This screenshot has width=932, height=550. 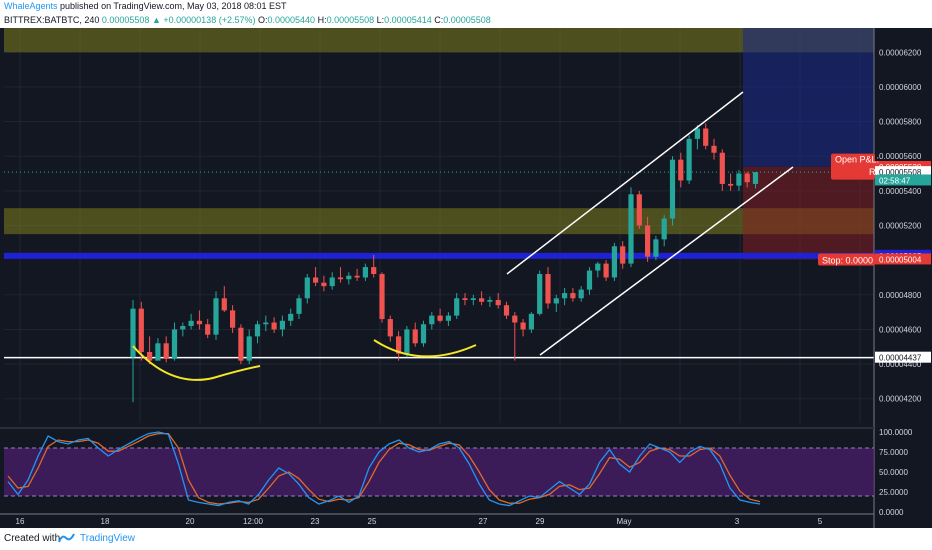 I want to click on stoch-k-line, so click(x=384, y=469).